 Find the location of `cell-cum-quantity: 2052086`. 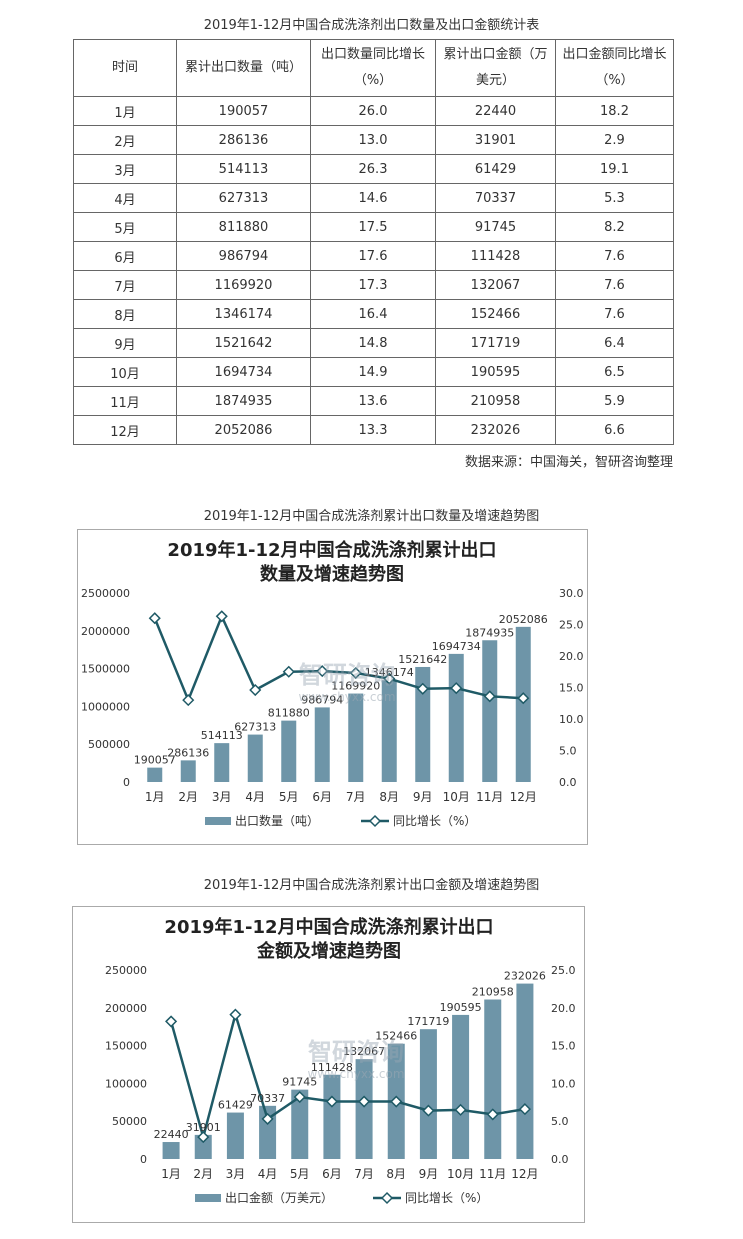

cell-cum-quantity: 2052086 is located at coordinates (243, 430).